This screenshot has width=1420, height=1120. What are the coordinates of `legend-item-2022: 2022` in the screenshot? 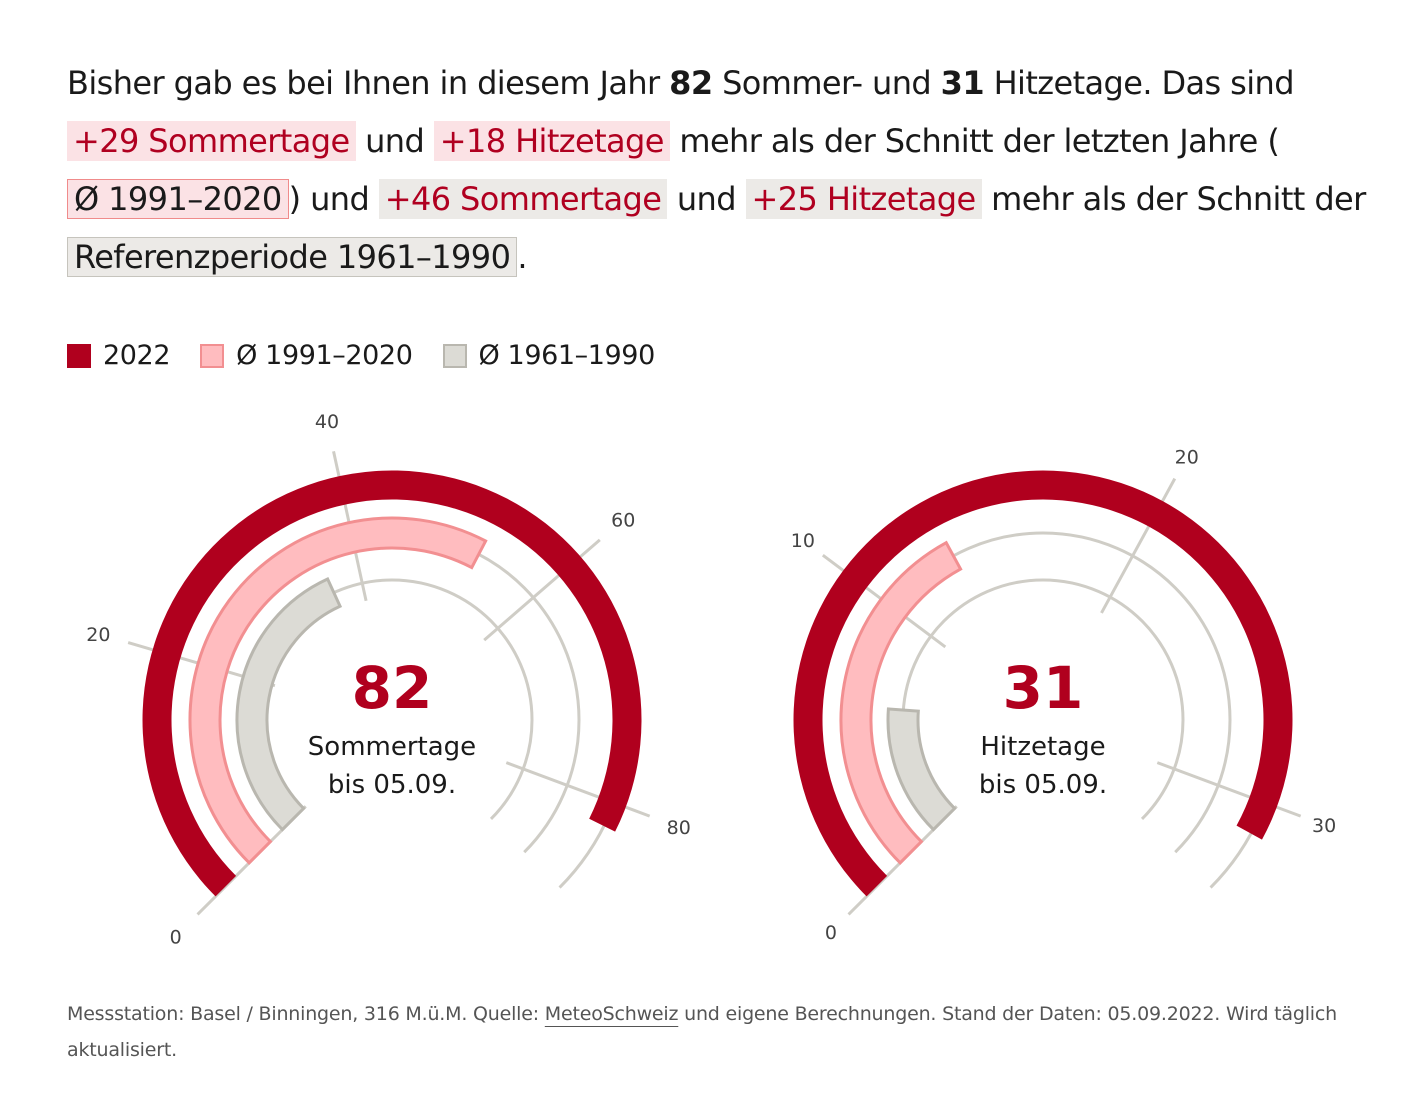 It's located at (119, 355).